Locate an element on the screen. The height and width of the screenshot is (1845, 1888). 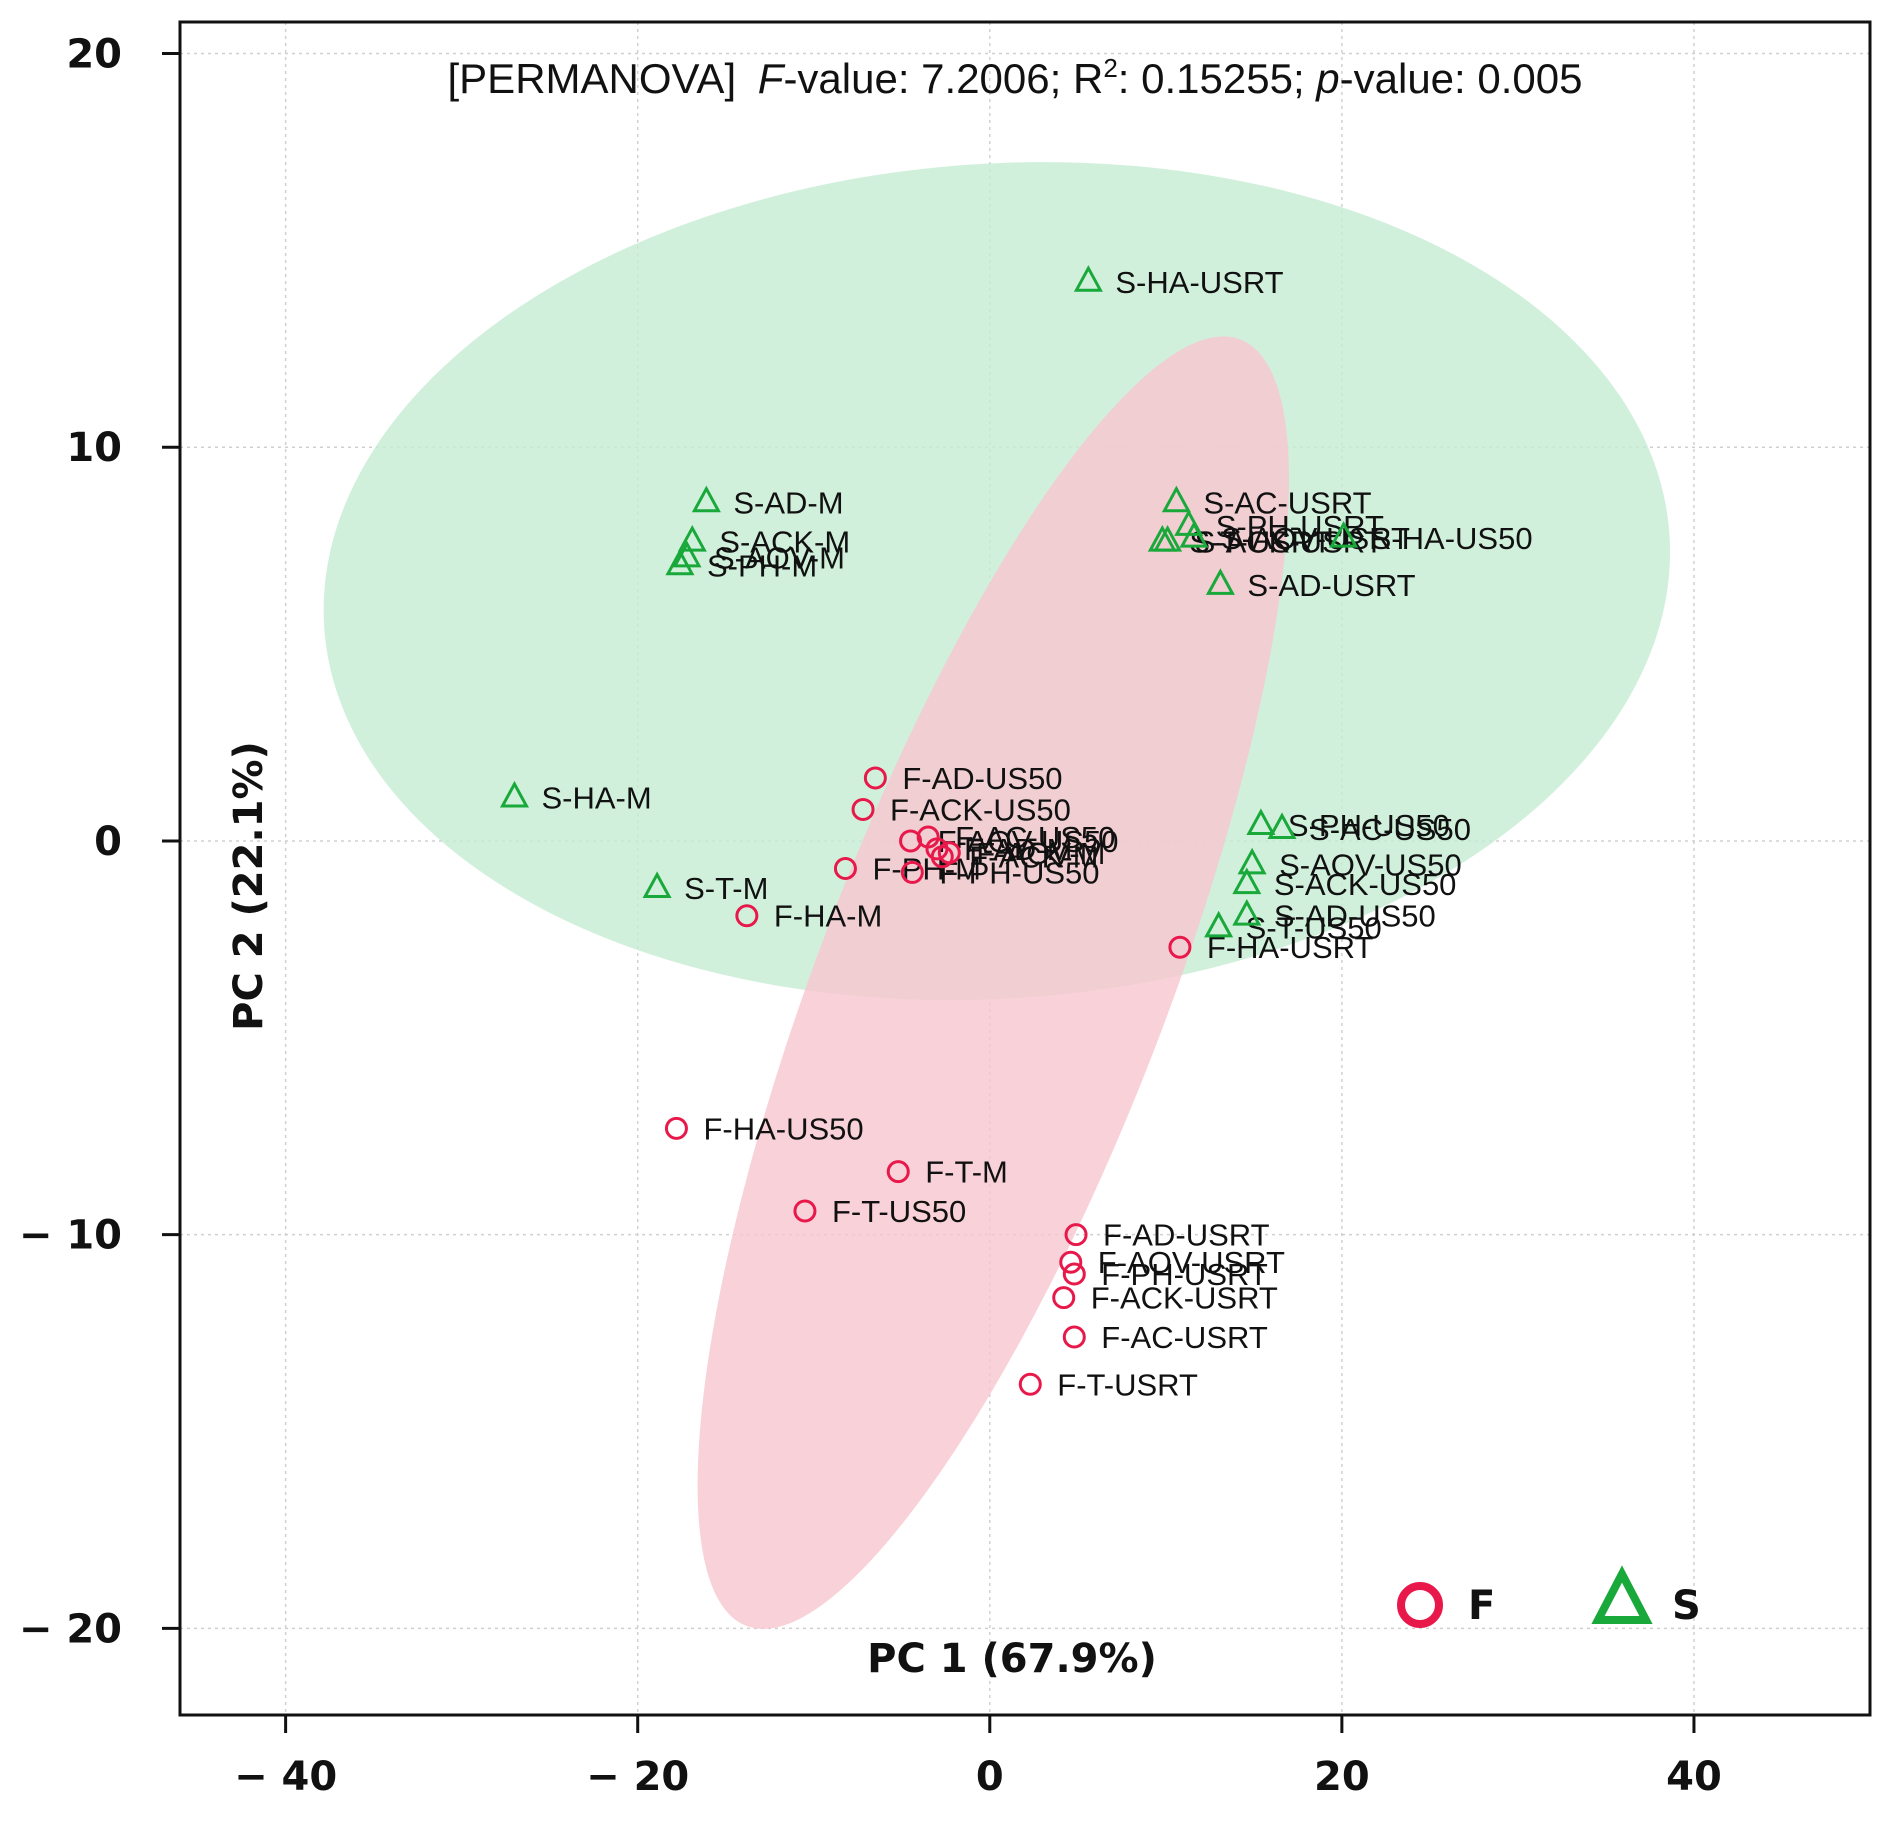
point-label: F-PH-USRT is located at coordinates (1184, 1274).